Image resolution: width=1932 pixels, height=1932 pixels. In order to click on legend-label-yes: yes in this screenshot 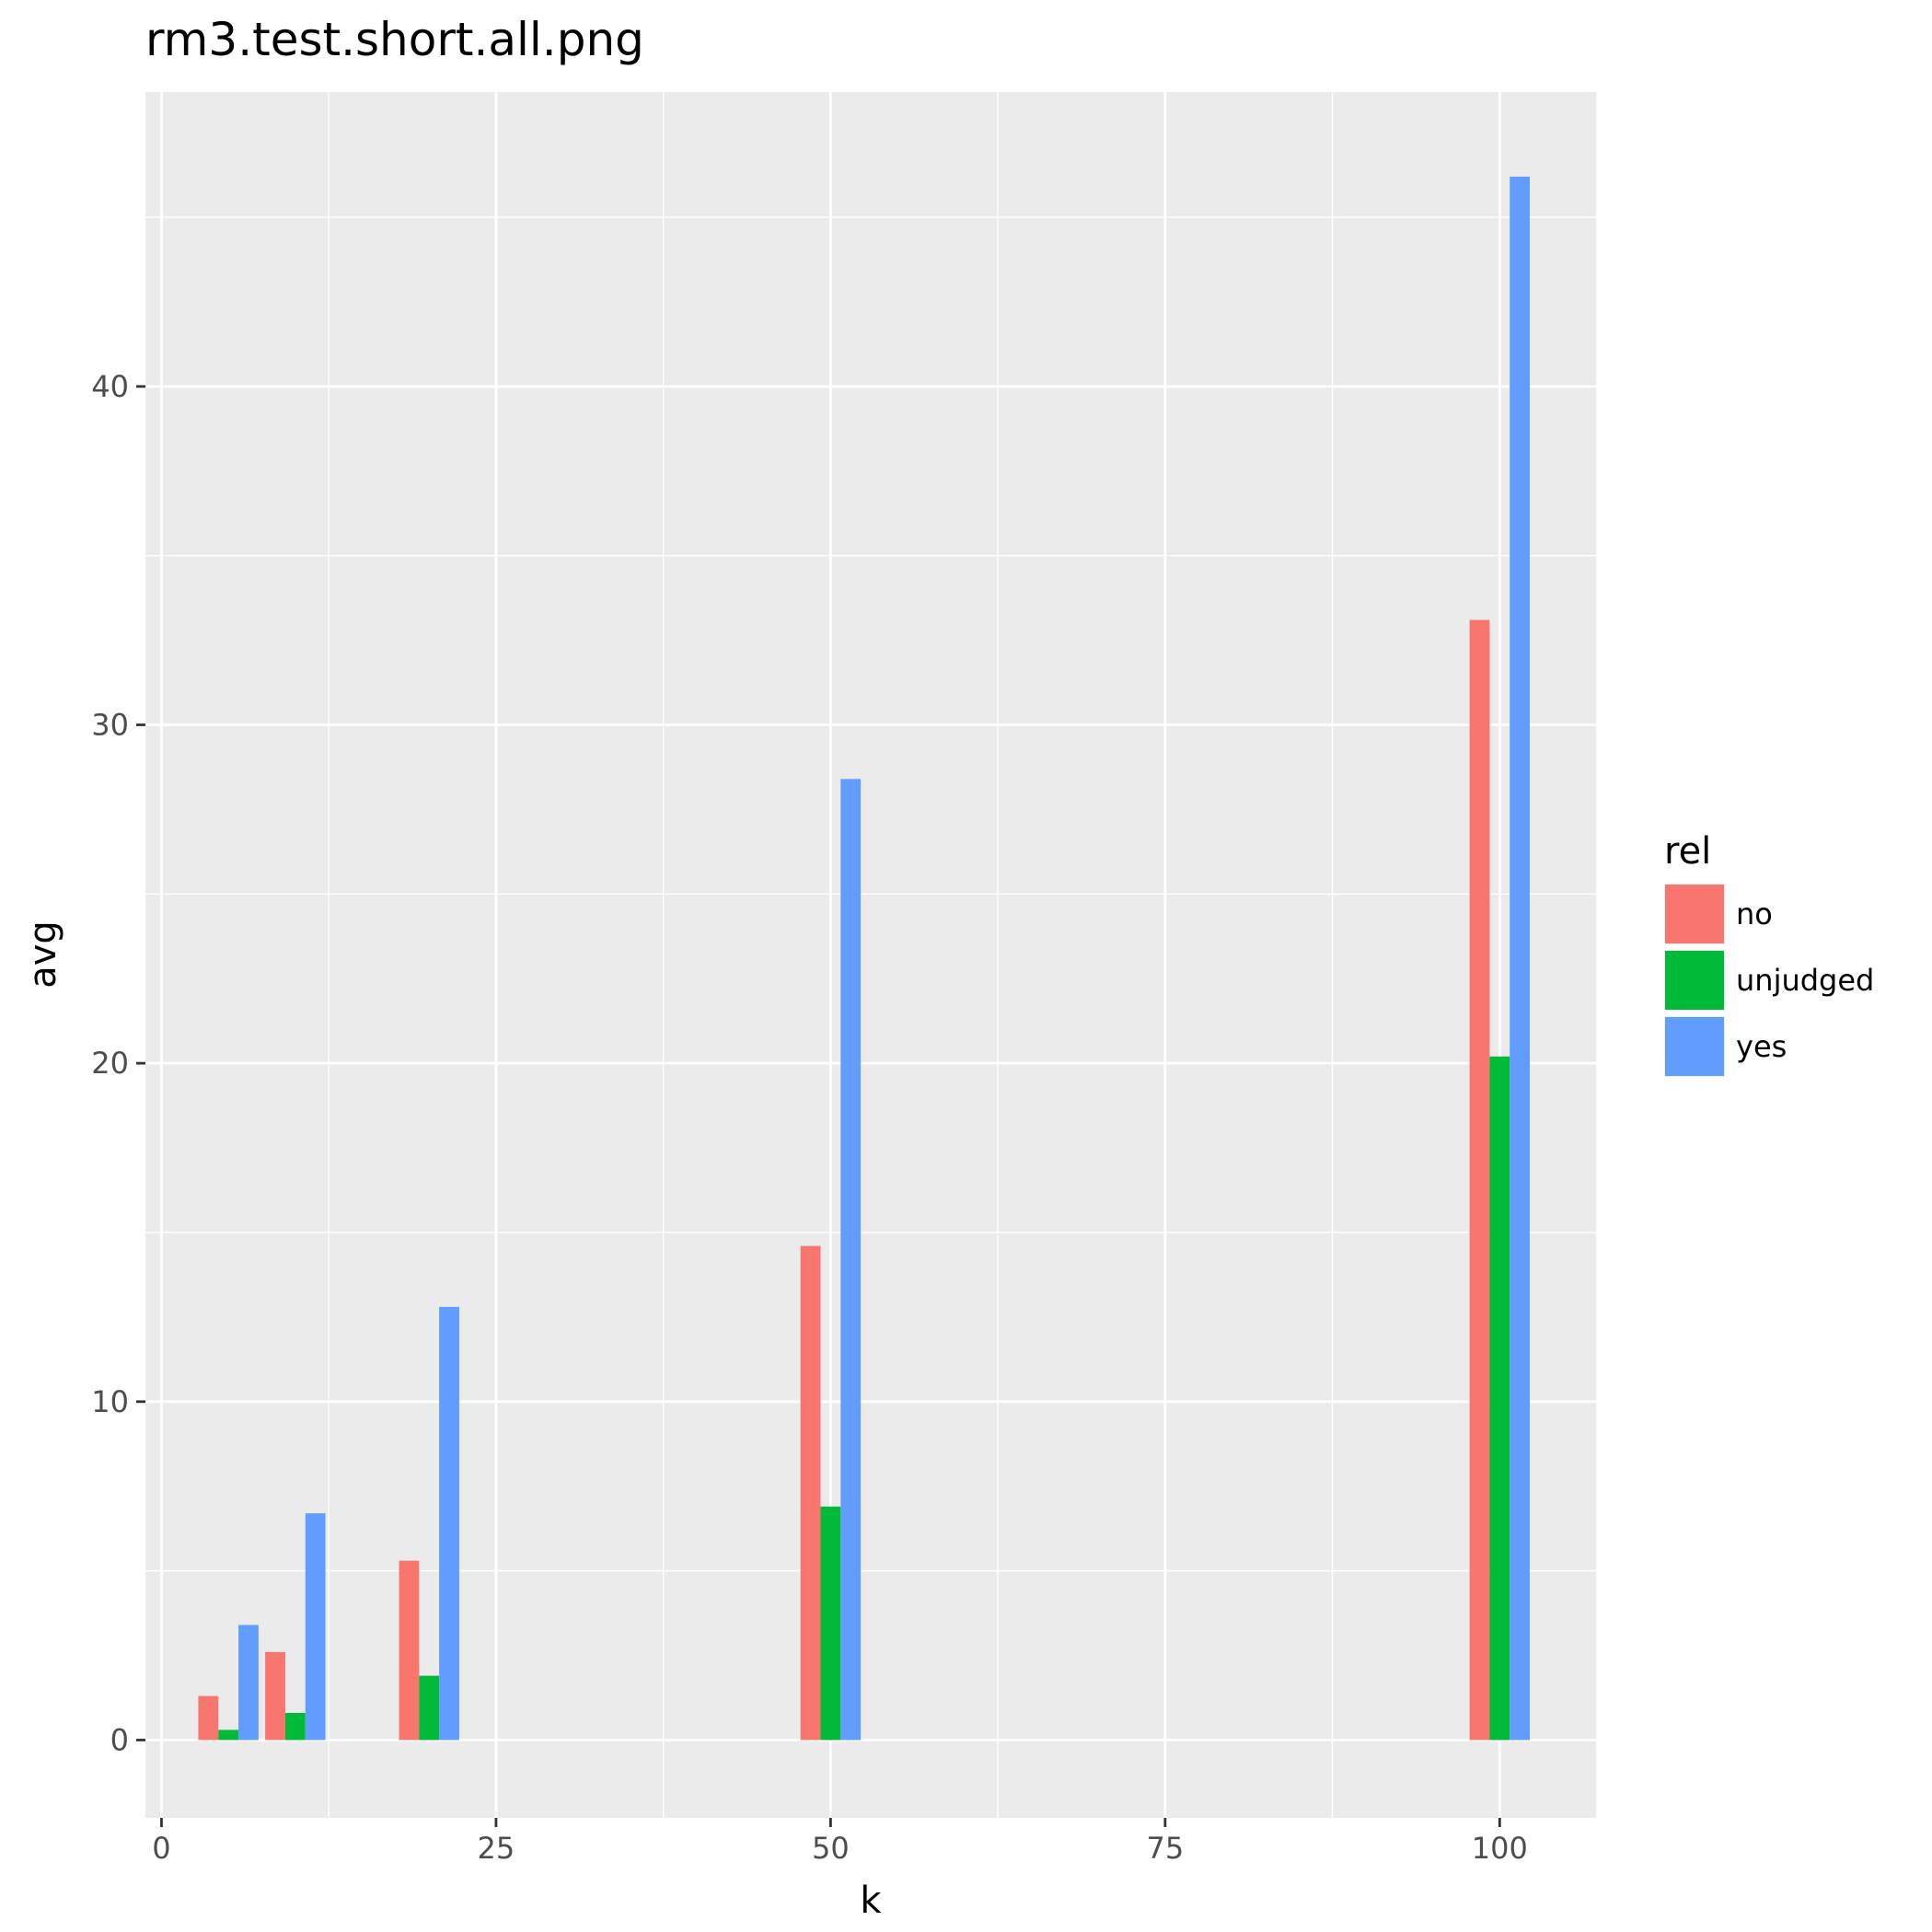, I will do `click(1762, 1047)`.